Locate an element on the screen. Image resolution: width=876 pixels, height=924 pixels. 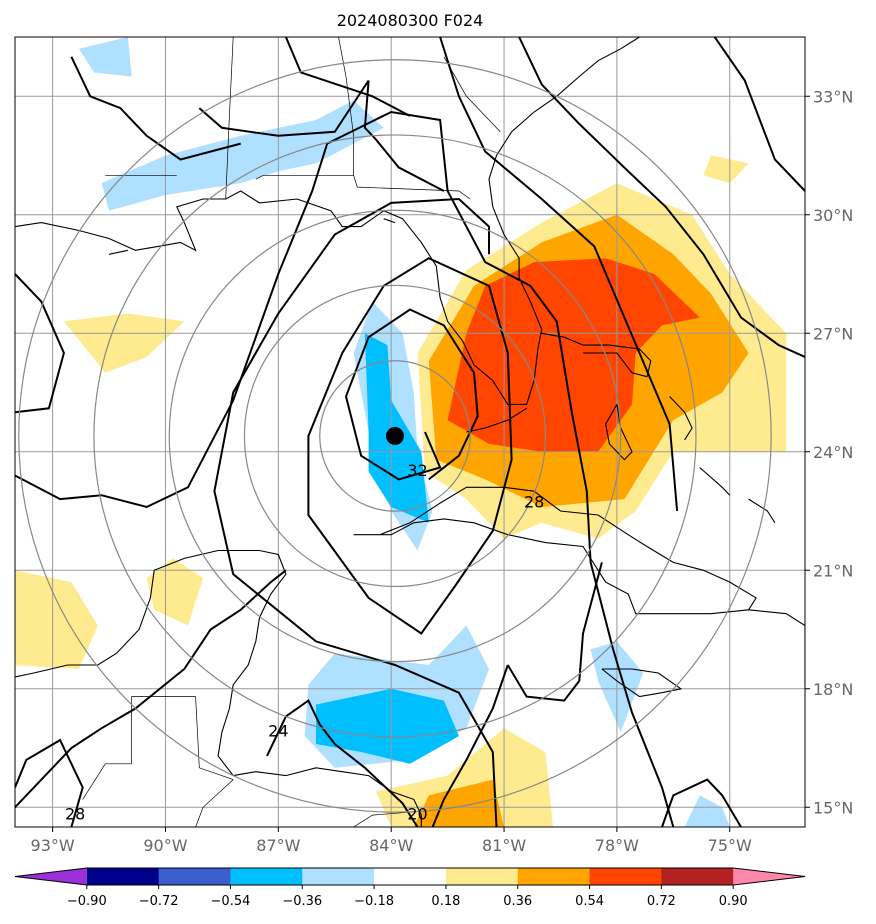
x-tick-label: 90°W is located at coordinates (165, 845).